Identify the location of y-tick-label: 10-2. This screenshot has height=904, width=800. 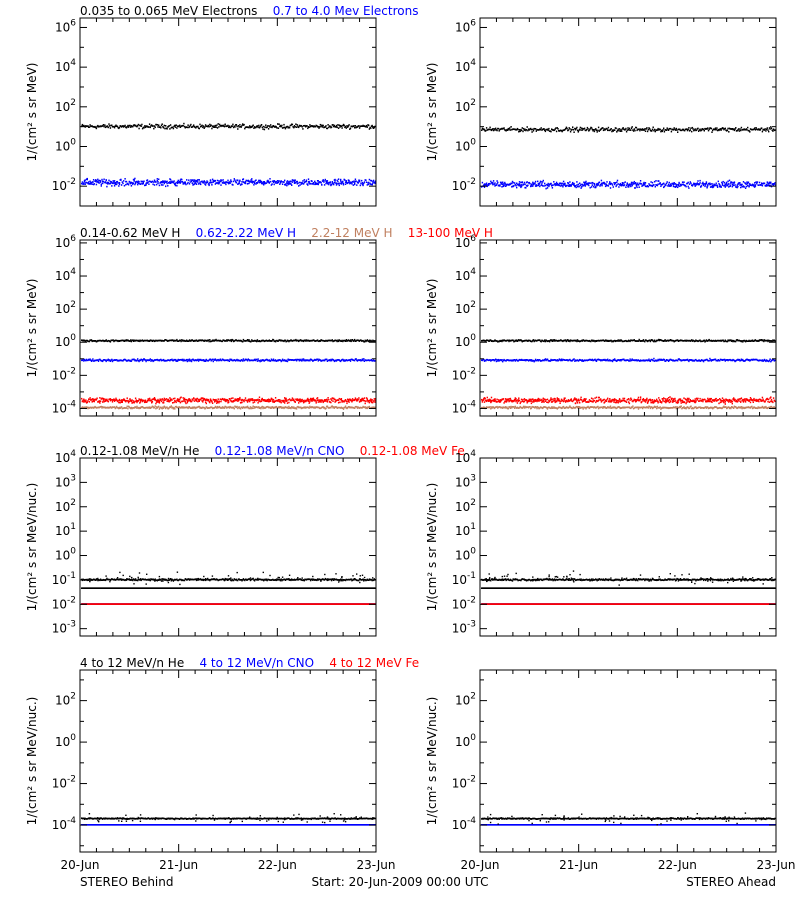
(64, 374).